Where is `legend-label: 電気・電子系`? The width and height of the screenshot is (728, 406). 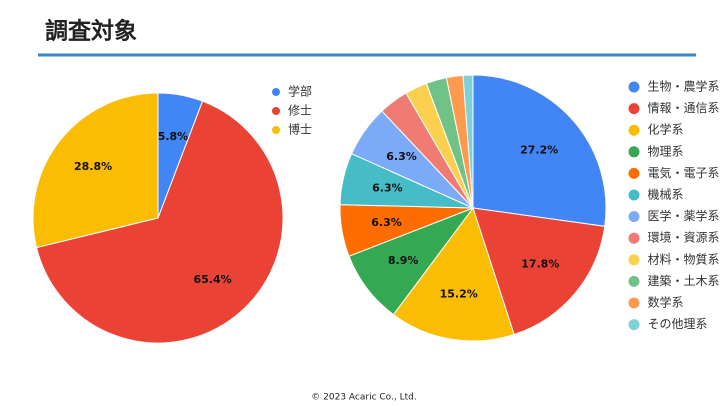 legend-label: 電気・電子系 is located at coordinates (684, 172).